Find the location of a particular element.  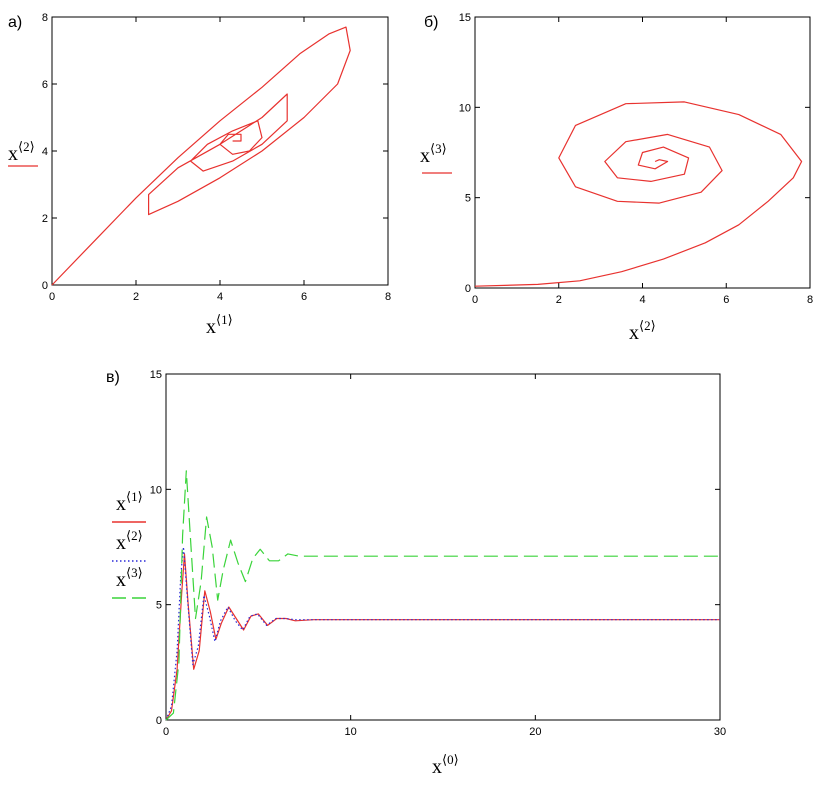

y-tick-label: 8 is located at coordinates (45, 18).